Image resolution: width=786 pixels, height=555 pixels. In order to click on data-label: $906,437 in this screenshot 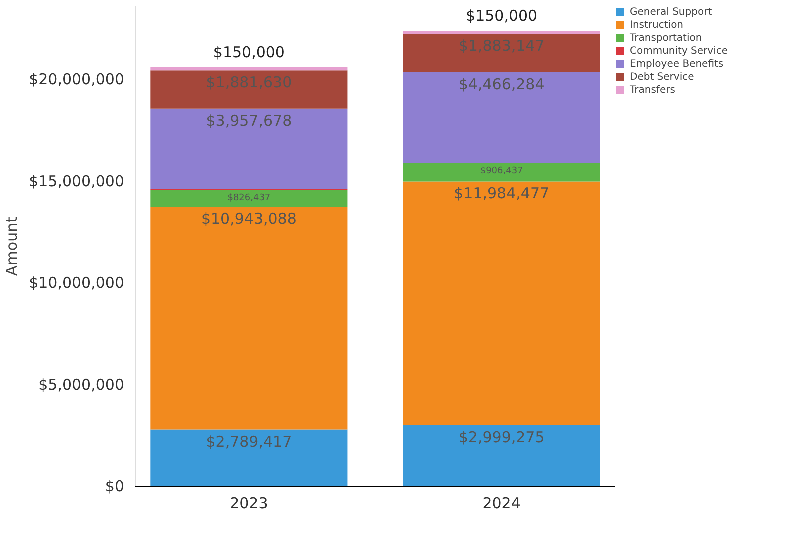, I will do `click(502, 171)`.